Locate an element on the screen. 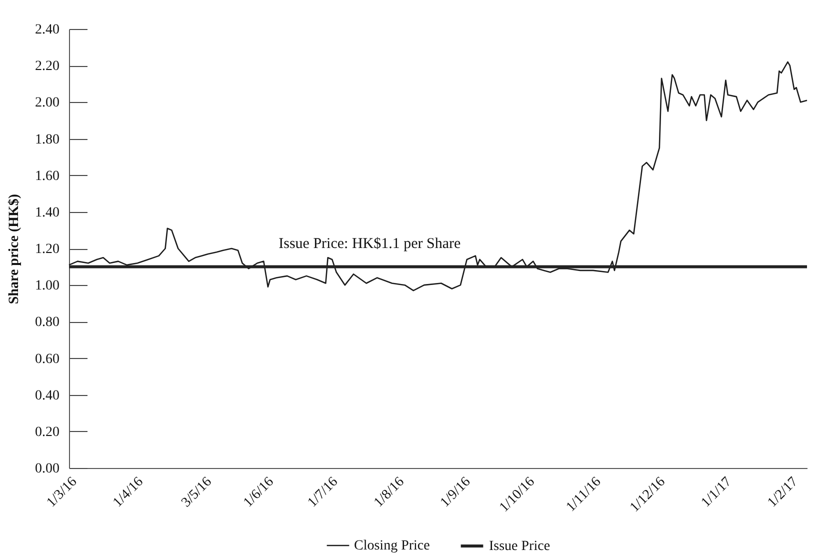 Image resolution: width=824 pixels, height=558 pixels. y-axis-title: Share price (HK$) is located at coordinates (14, 249).